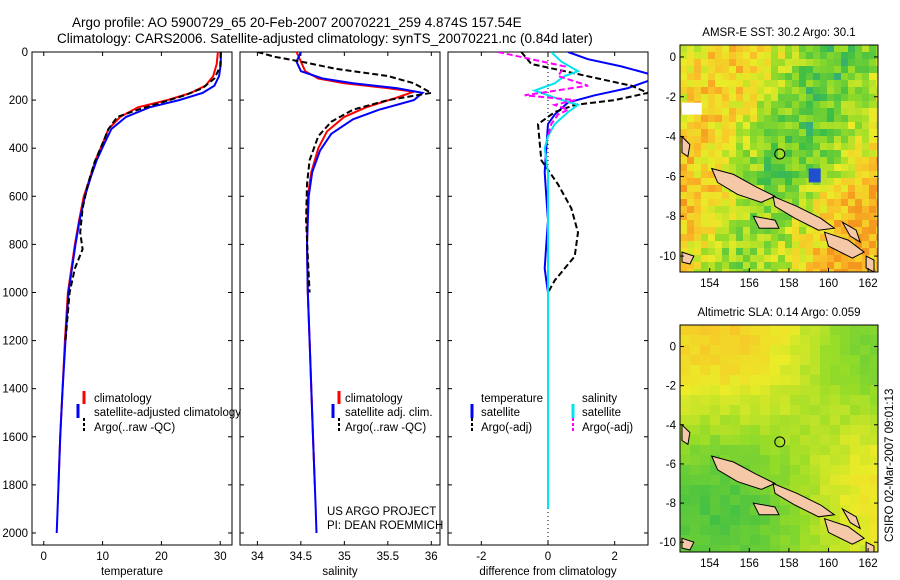  Describe the element at coordinates (667, 257) in the screenshot. I see `sst_map-ytick-label: -10` at that location.